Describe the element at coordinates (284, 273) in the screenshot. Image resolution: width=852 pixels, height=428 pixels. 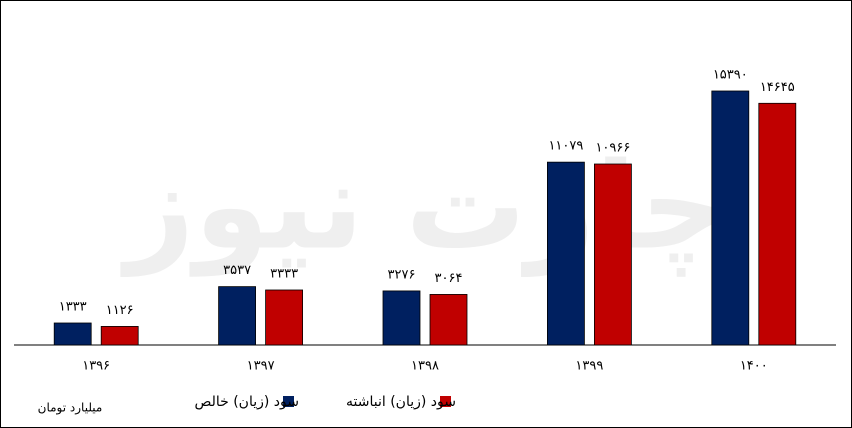
I see `data-label: ۳۳۳۳` at that location.